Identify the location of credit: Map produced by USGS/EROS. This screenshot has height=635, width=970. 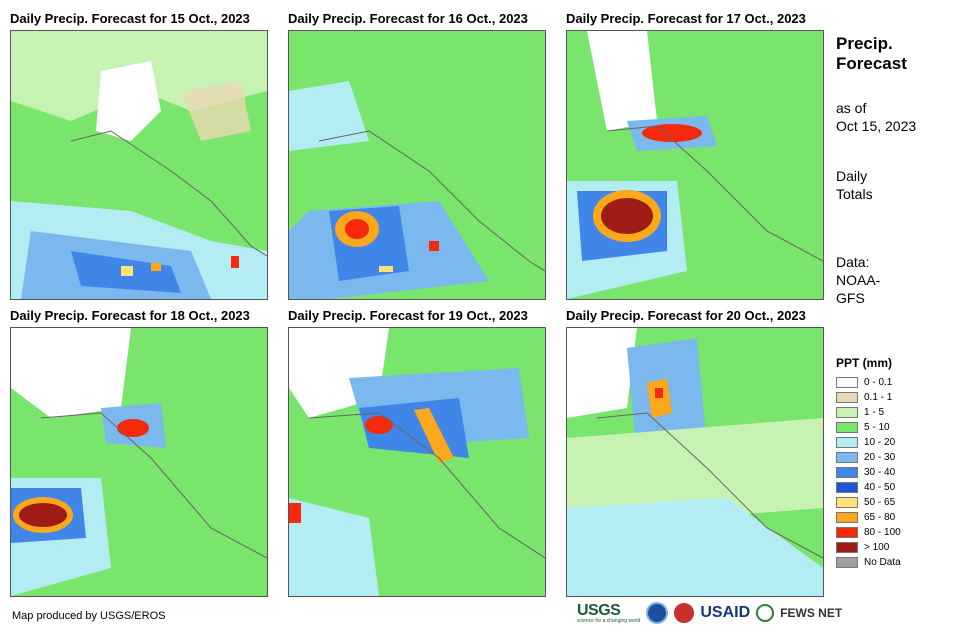
(89, 616).